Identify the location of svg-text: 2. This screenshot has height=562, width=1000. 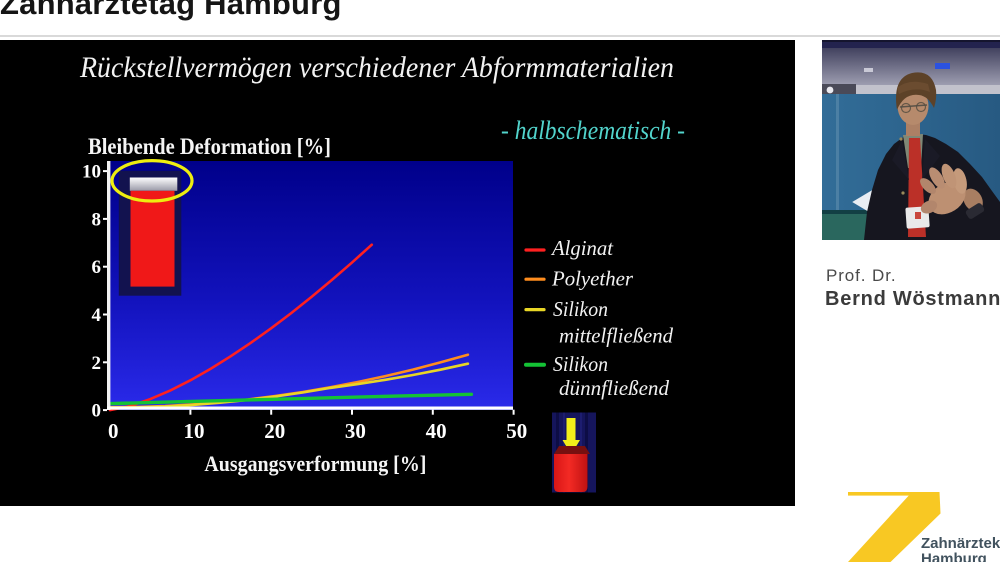
(97, 363).